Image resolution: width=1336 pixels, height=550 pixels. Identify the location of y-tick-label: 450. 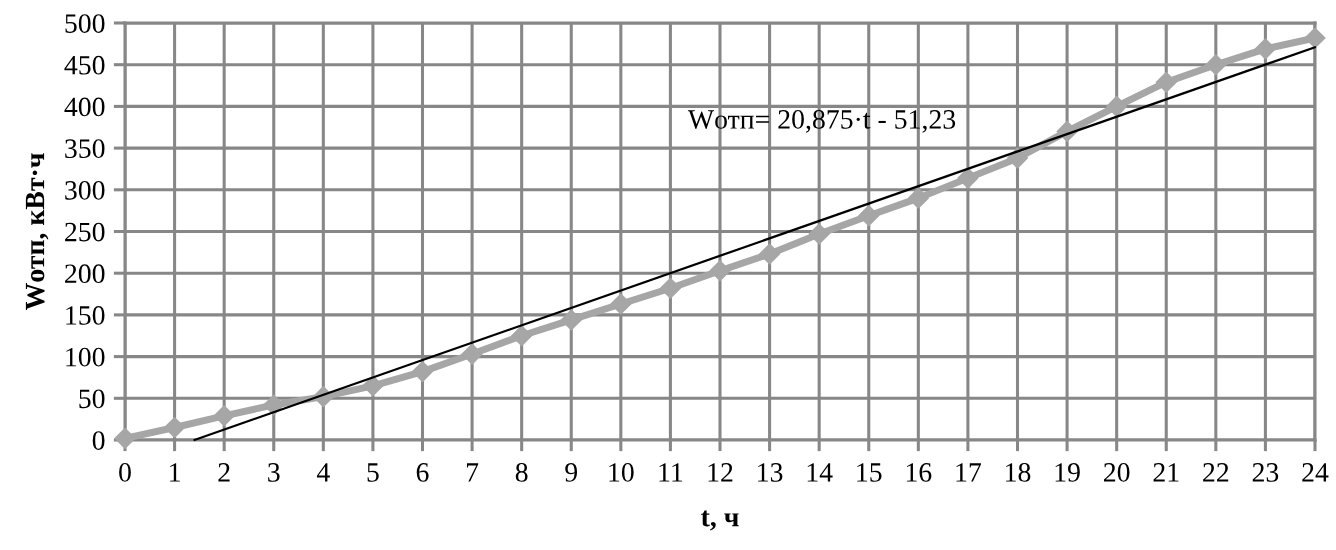
(84, 65).